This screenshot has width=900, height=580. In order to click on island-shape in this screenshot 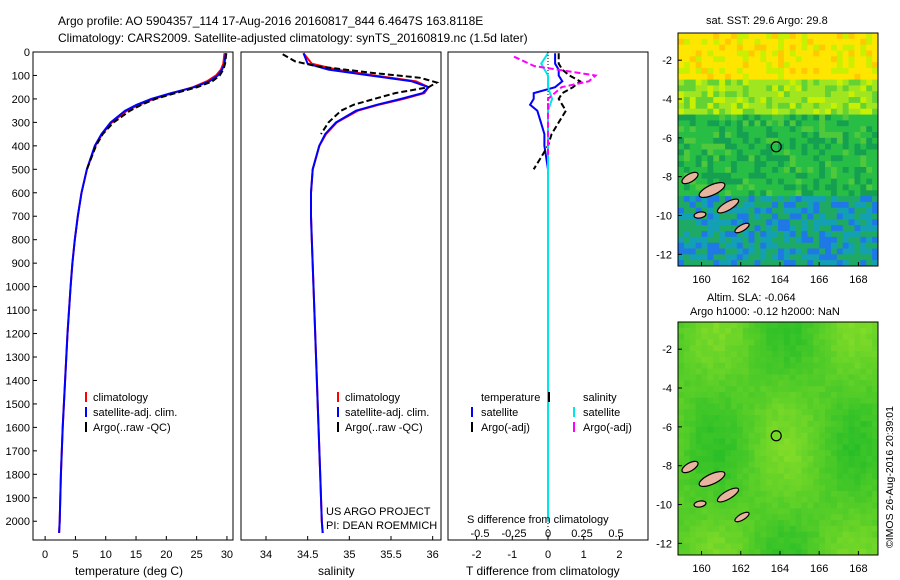, I will do `click(700, 215)`.